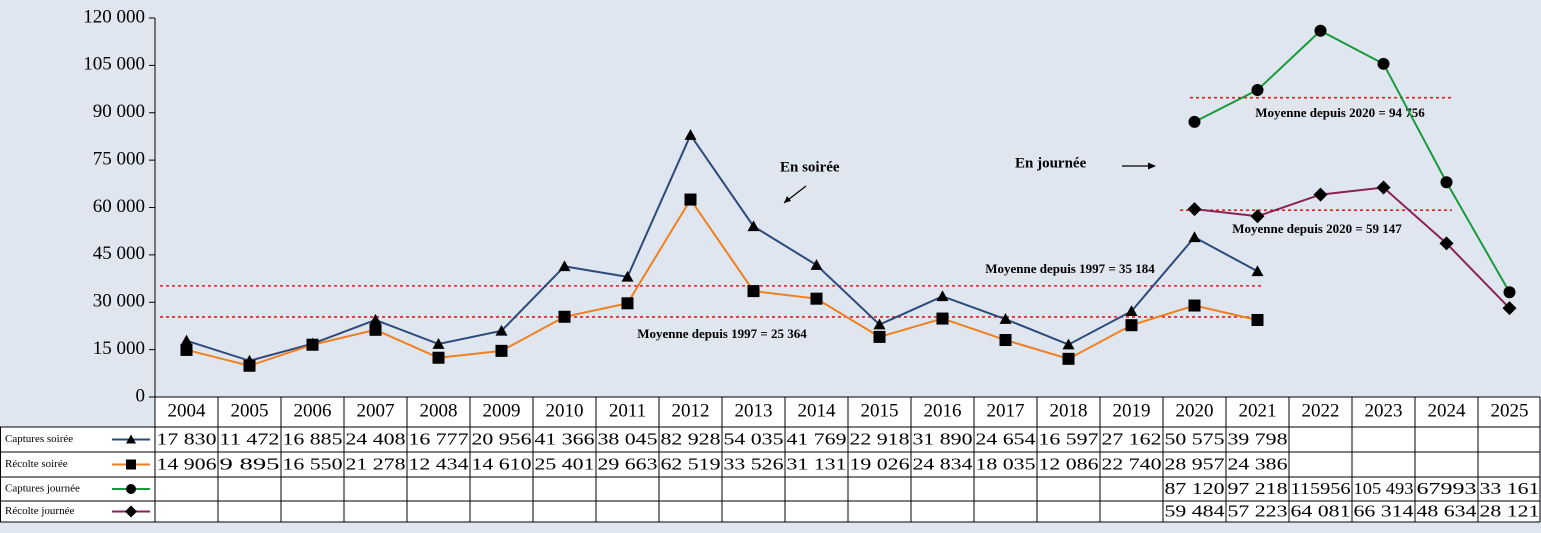  I want to click on table-value: 115956, so click(1321, 488).